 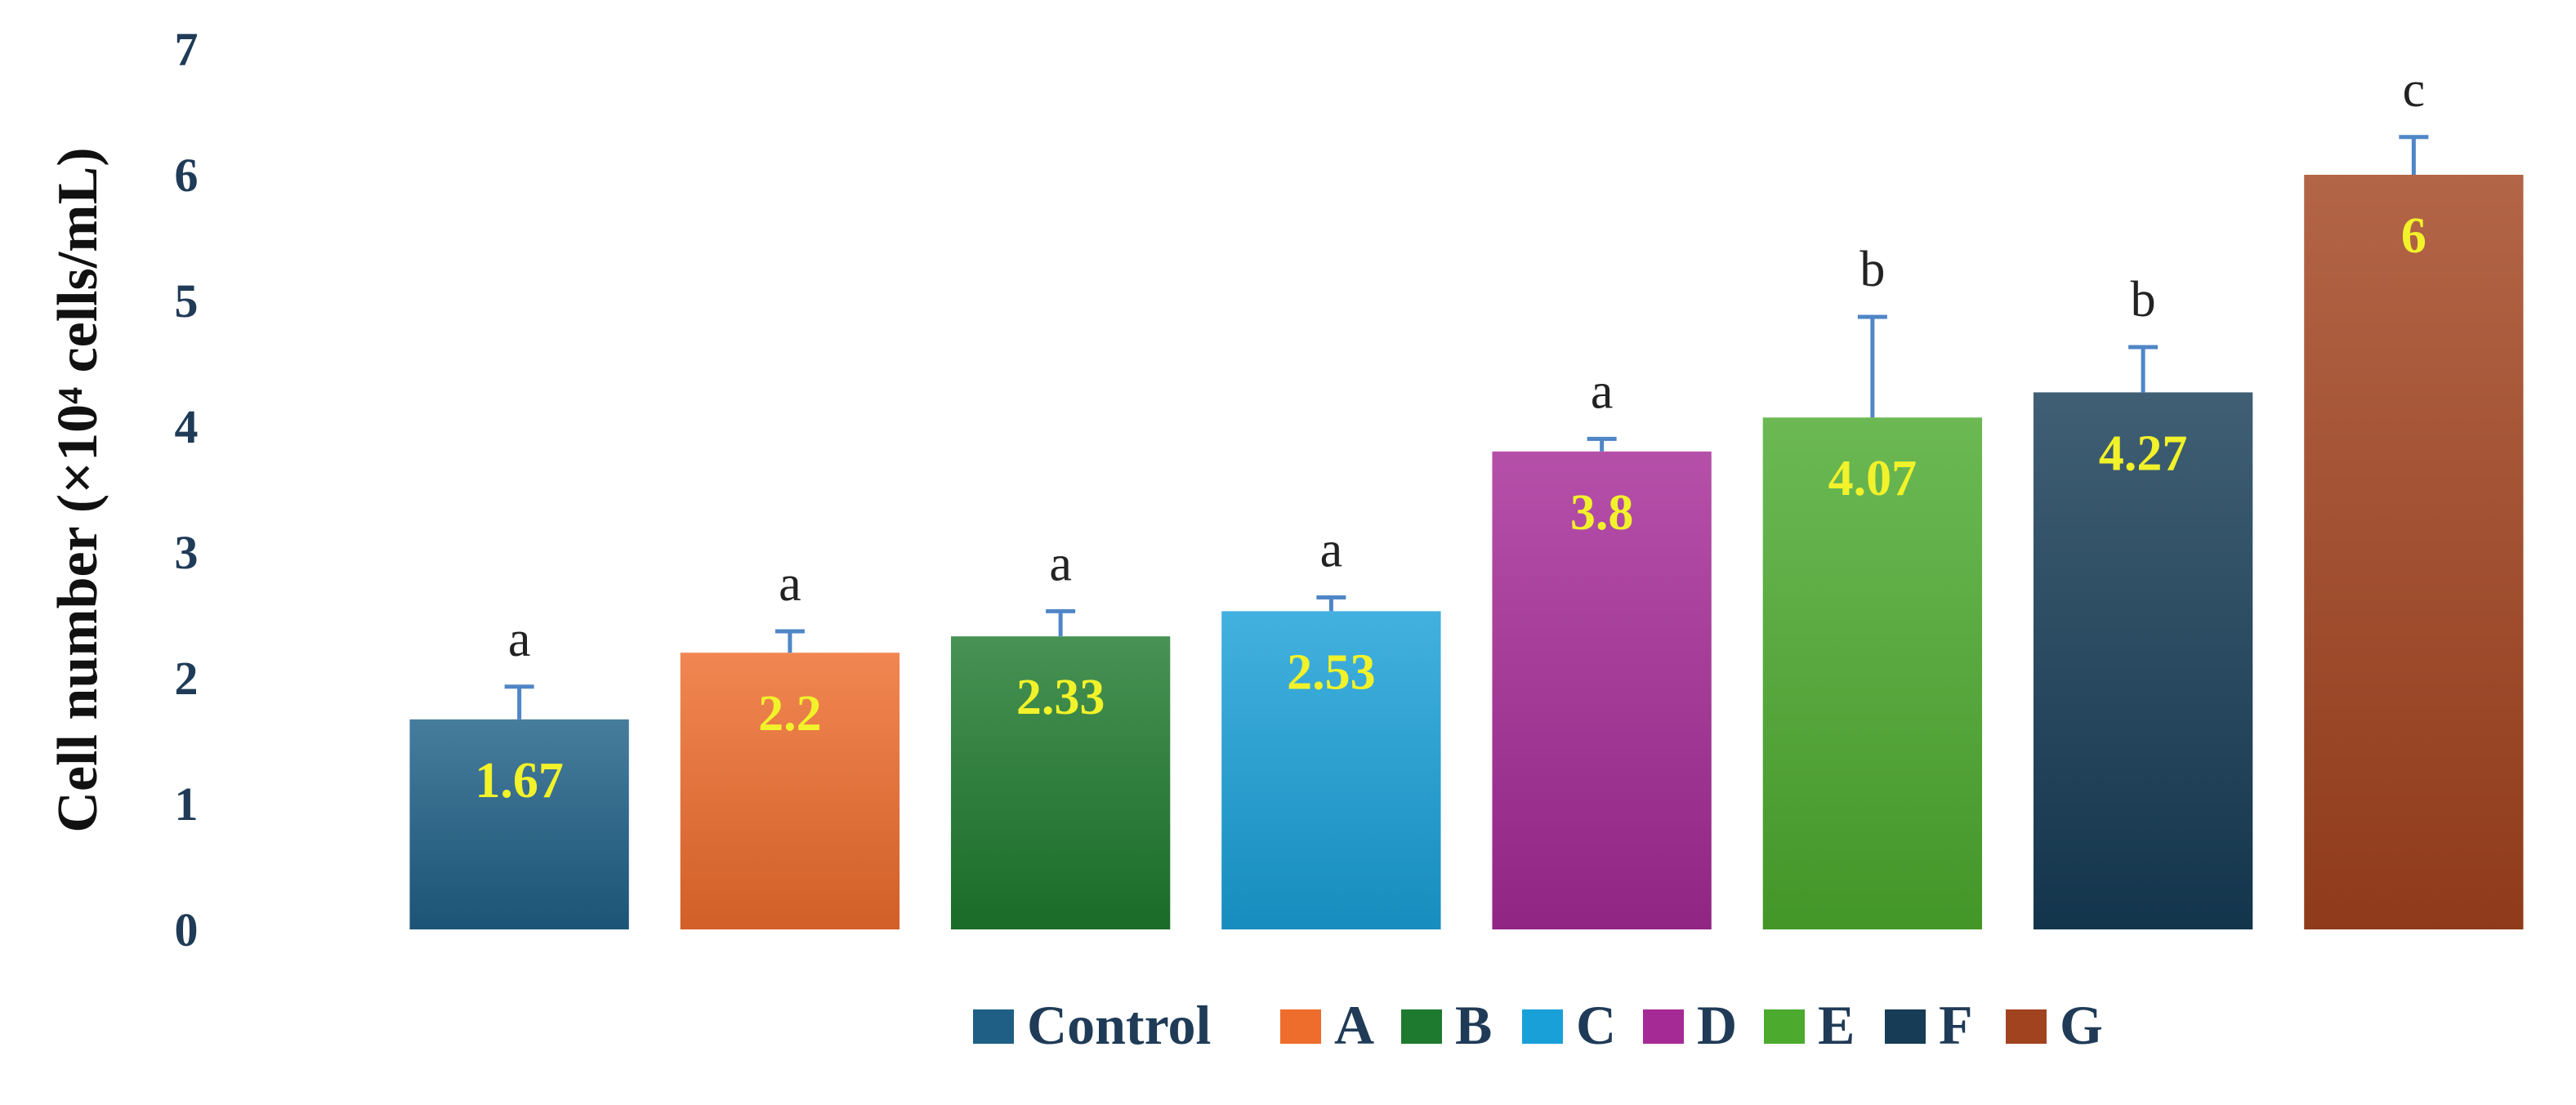 What do you see at coordinates (1332, 672) in the screenshot?
I see `data-label: 2.53` at bounding box center [1332, 672].